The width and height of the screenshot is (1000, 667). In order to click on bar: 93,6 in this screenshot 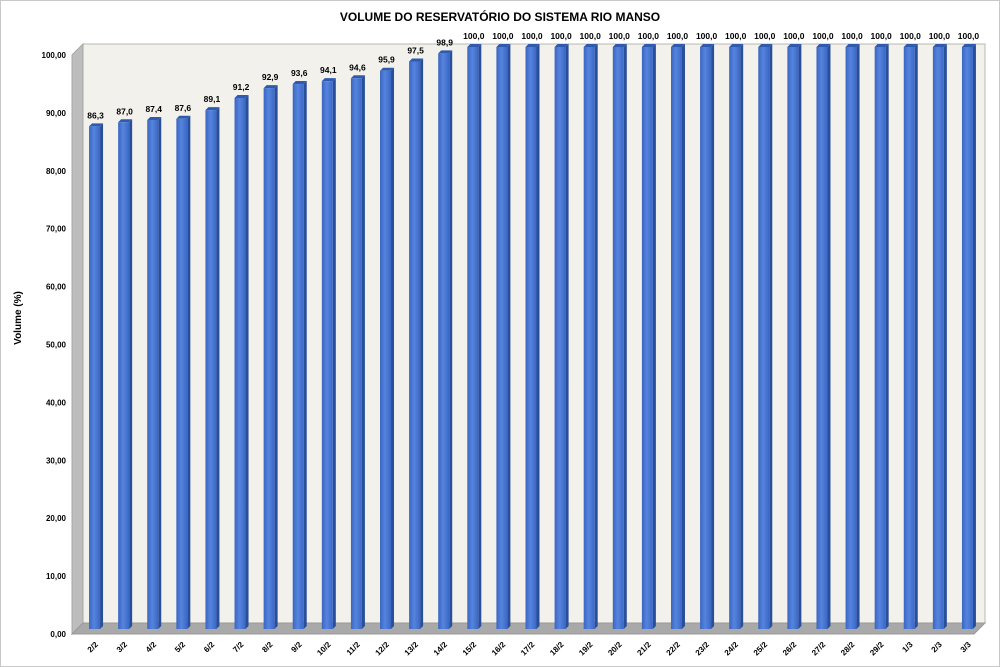, I will do `click(299, 348)`.